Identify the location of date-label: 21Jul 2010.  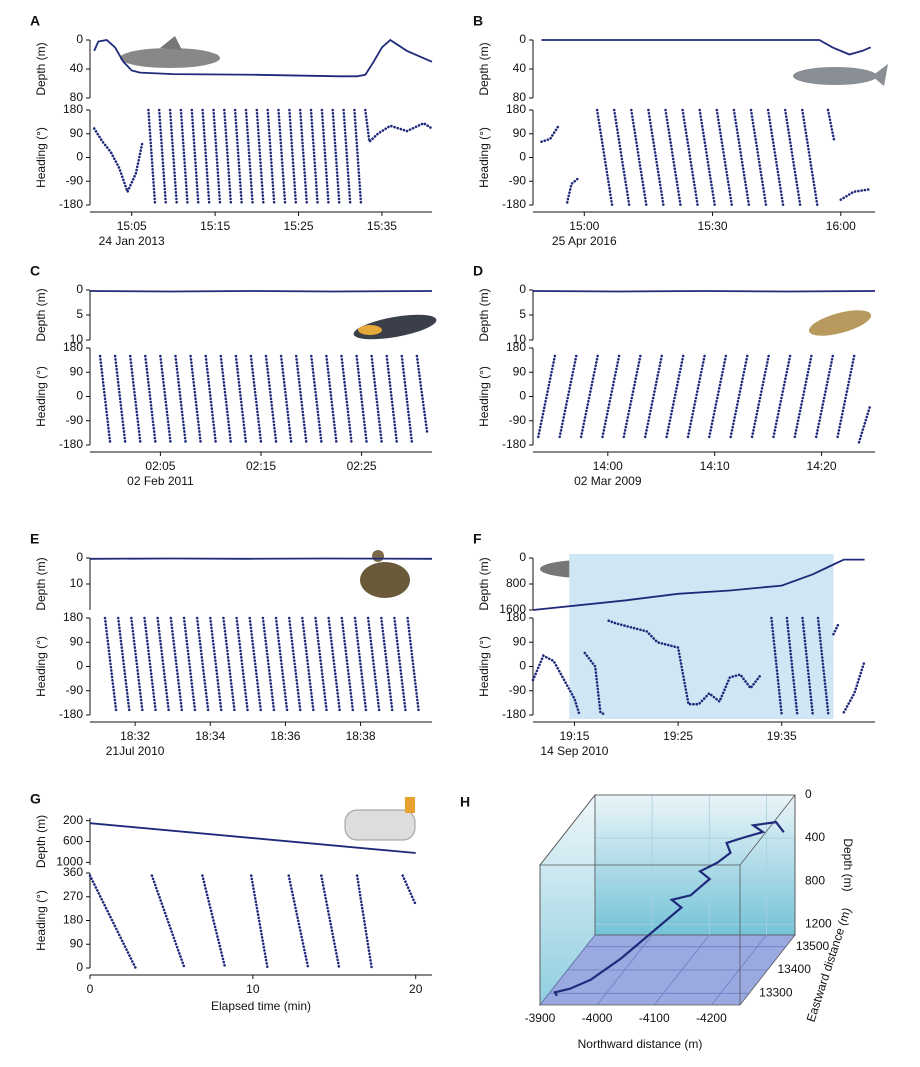
(135, 751).